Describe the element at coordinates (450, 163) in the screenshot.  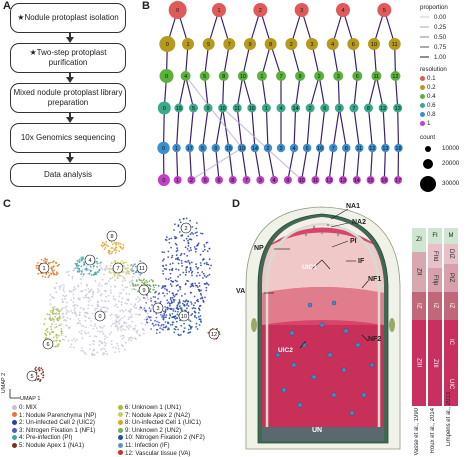
I see `legend-count-value: 20000` at that location.